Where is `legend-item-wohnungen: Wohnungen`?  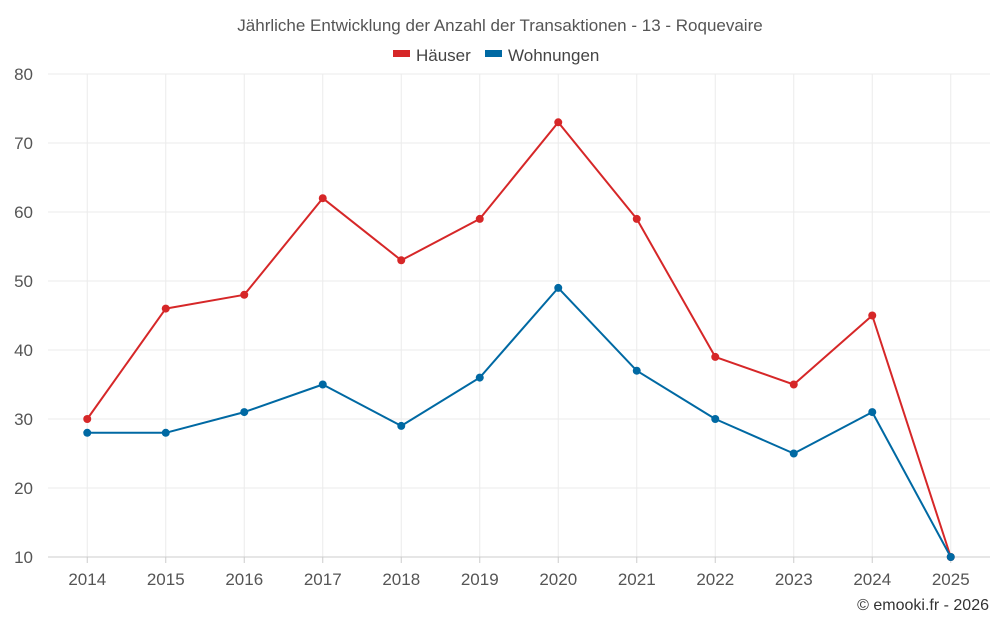 legend-item-wohnungen: Wohnungen is located at coordinates (542, 55).